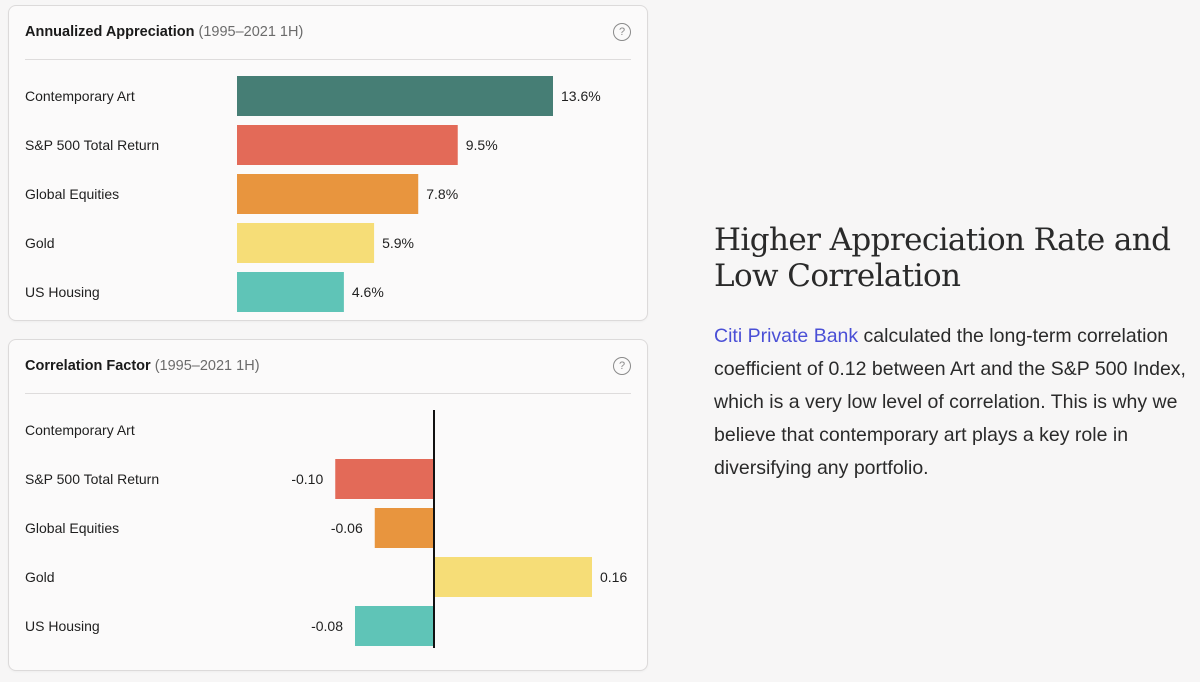 This screenshot has width=1200, height=682. What do you see at coordinates (398, 243) in the screenshot?
I see `value-label: 5.9%` at bounding box center [398, 243].